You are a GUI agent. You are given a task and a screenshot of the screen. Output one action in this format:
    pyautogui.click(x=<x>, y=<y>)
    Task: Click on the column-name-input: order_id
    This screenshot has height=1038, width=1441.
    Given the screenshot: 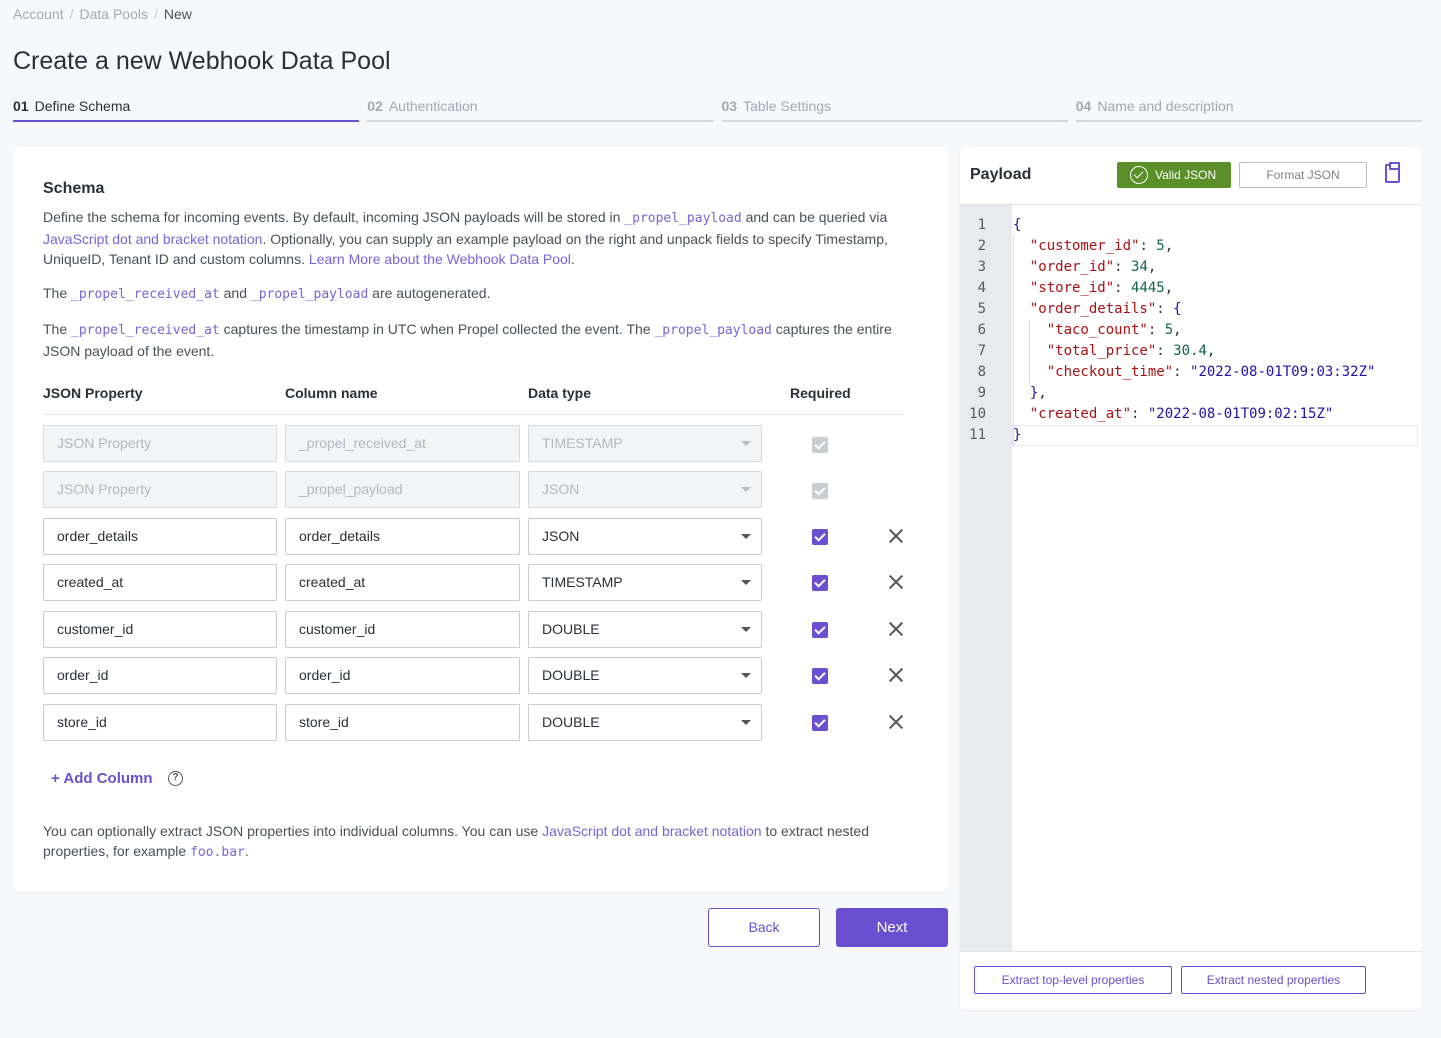 What is the action you would take?
    pyautogui.click(x=402, y=675)
    